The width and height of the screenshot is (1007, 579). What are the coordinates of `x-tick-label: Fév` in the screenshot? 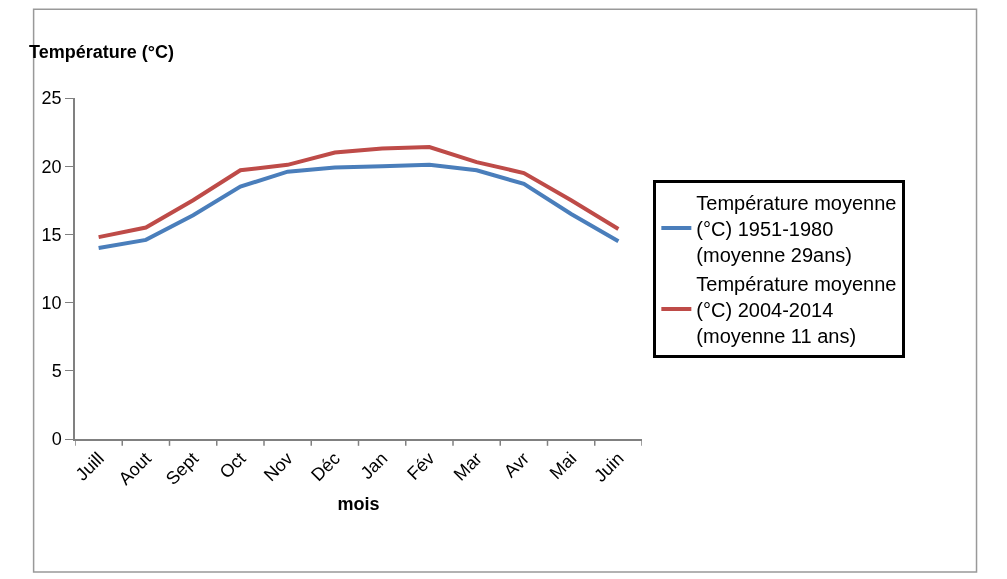 It's located at (421, 466).